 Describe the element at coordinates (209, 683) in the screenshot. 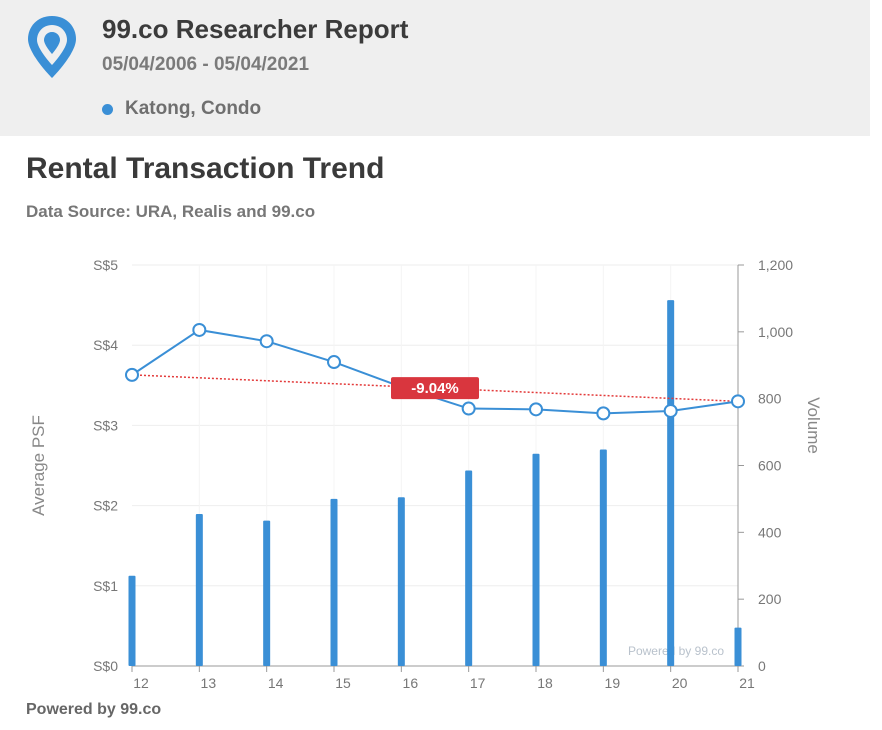

I see `x-tick-label: 13` at that location.